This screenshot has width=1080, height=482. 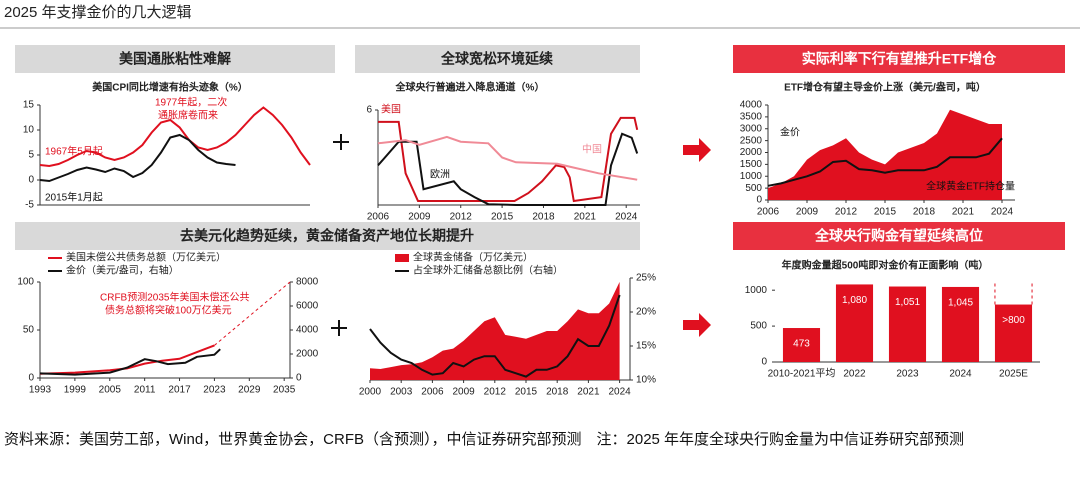 I want to click on annotation: 通胀席卷而来, so click(x=188, y=115).